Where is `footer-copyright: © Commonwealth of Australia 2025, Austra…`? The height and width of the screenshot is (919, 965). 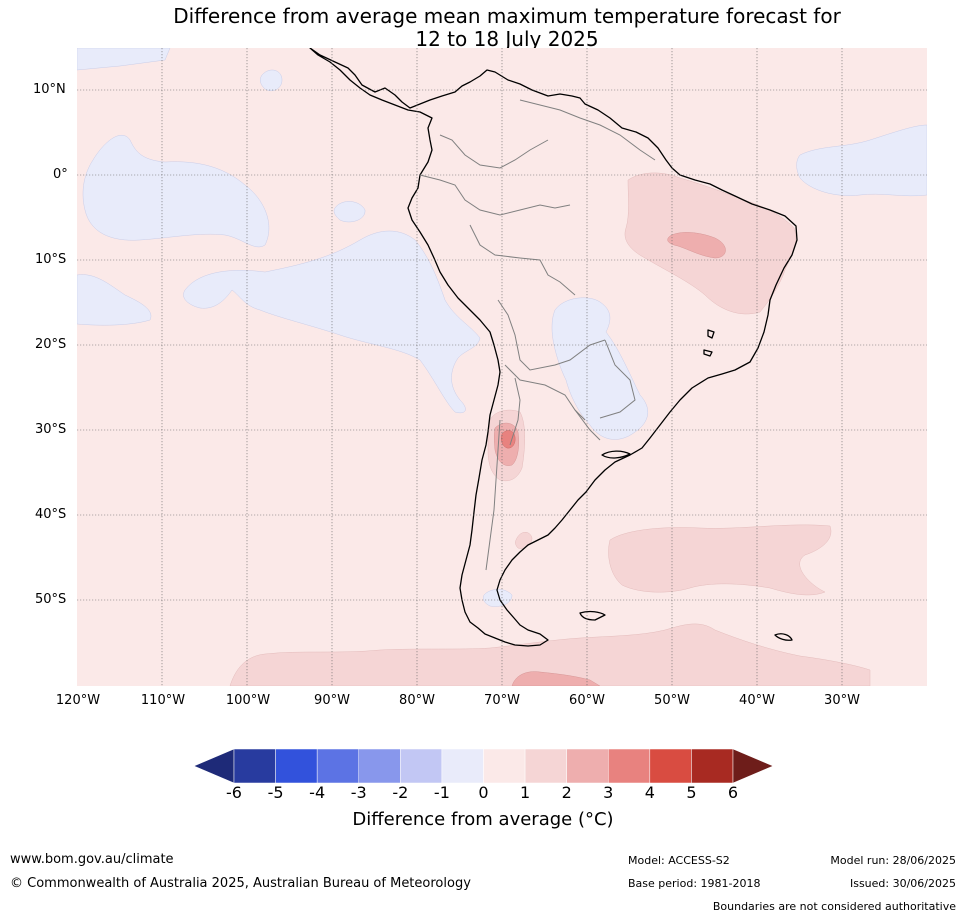
footer-copyright: © Commonwealth of Australia 2025, Austra… is located at coordinates (240, 883).